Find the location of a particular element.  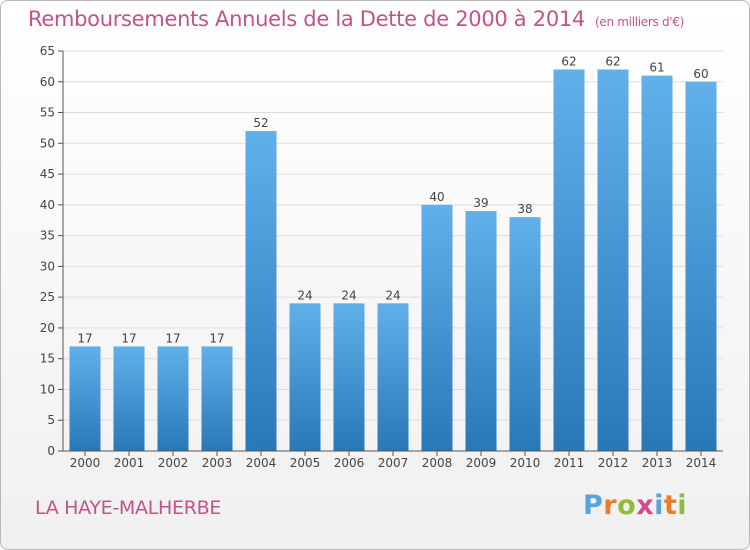

data-label: 38 is located at coordinates (524, 209).